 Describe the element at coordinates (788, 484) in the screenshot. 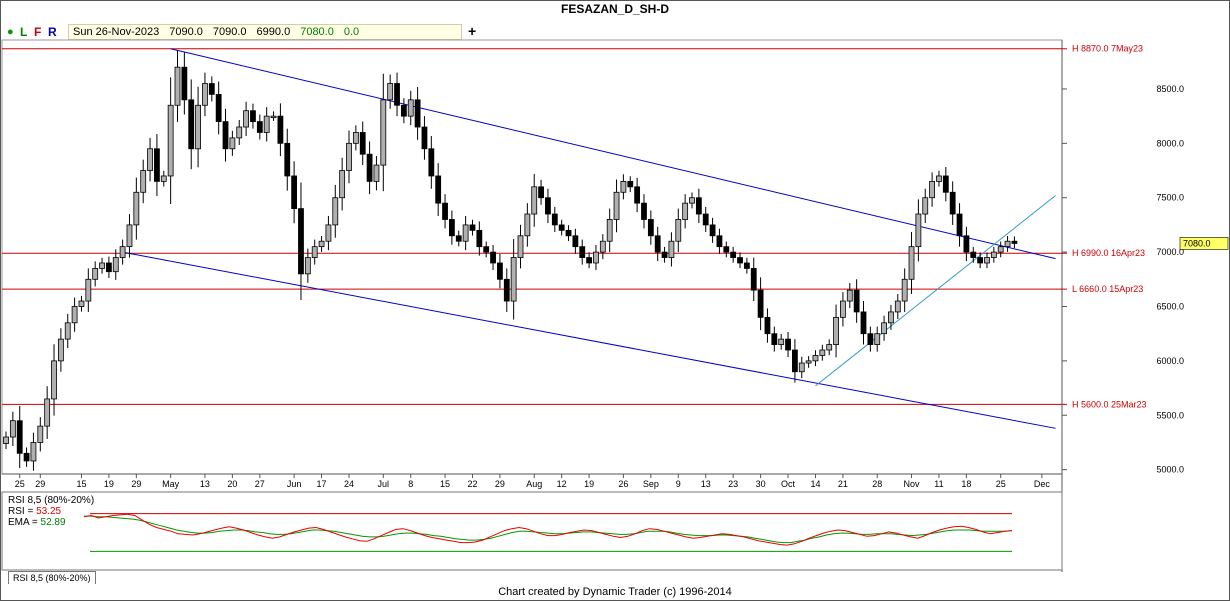

I see `x-tick-label: Oct` at that location.